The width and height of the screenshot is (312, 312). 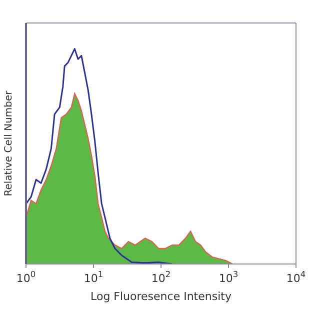 What do you see at coordinates (228, 277) in the screenshot?
I see `x-tick-label: 10$^{3}$` at bounding box center [228, 277].